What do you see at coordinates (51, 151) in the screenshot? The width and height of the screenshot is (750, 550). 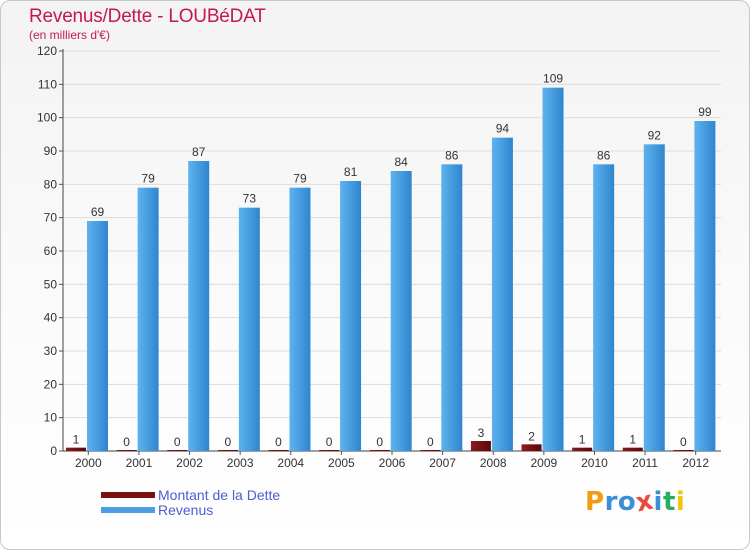 I see `y-tick-label: 90` at bounding box center [51, 151].